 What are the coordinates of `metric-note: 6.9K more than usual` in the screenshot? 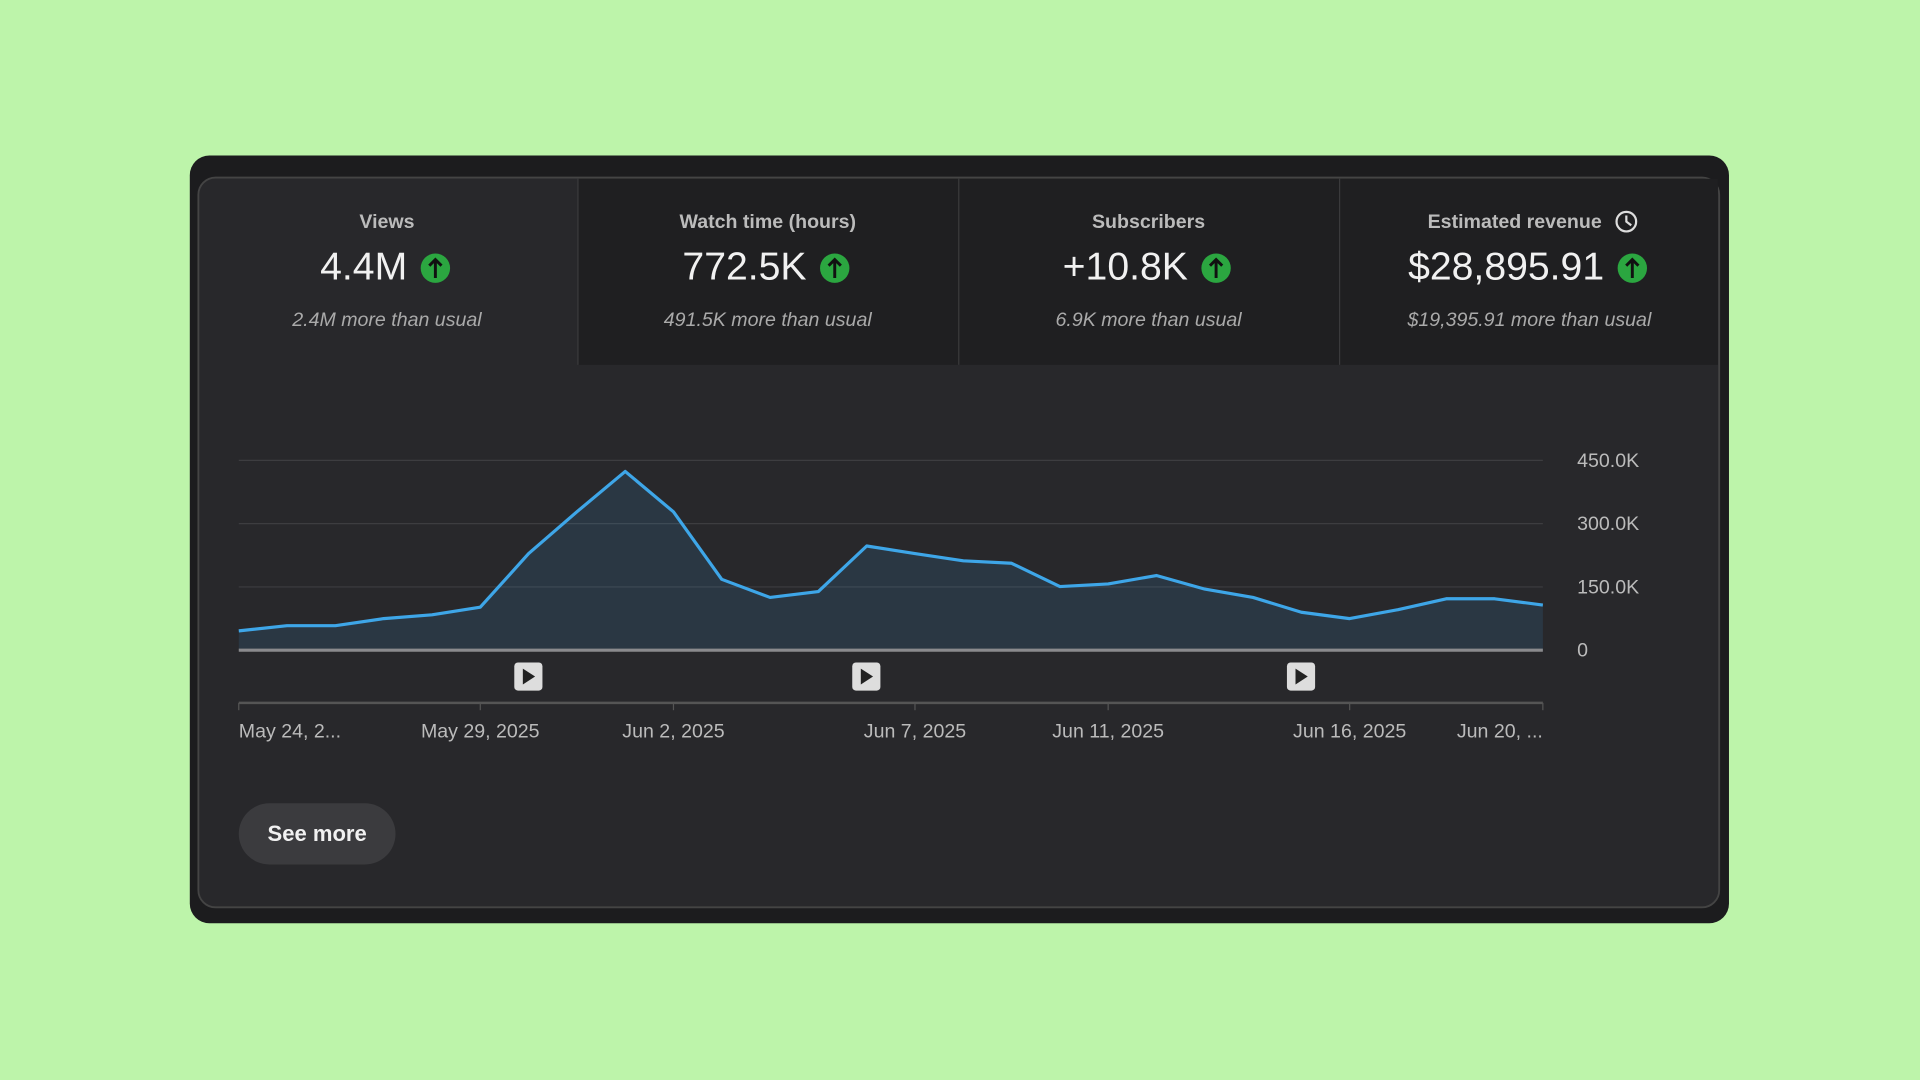 It's located at (1149, 320).